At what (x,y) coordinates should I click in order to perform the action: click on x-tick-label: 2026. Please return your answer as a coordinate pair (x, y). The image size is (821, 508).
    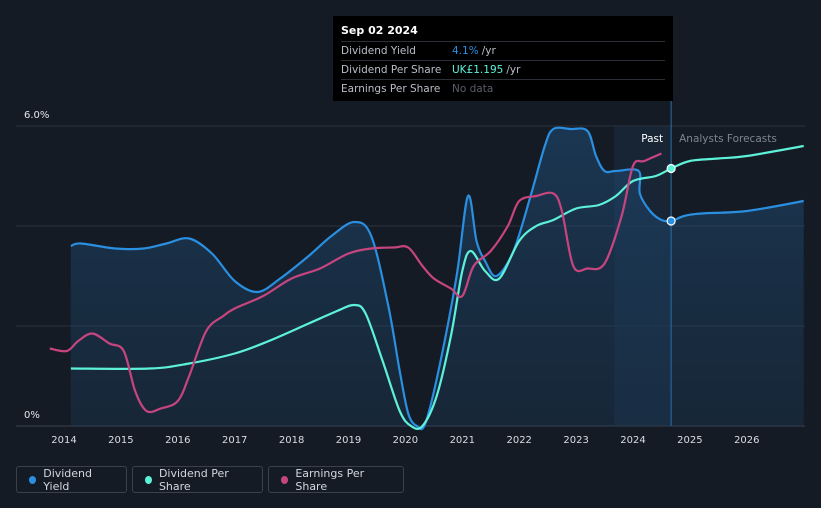
    Looking at the image, I should click on (746, 440).